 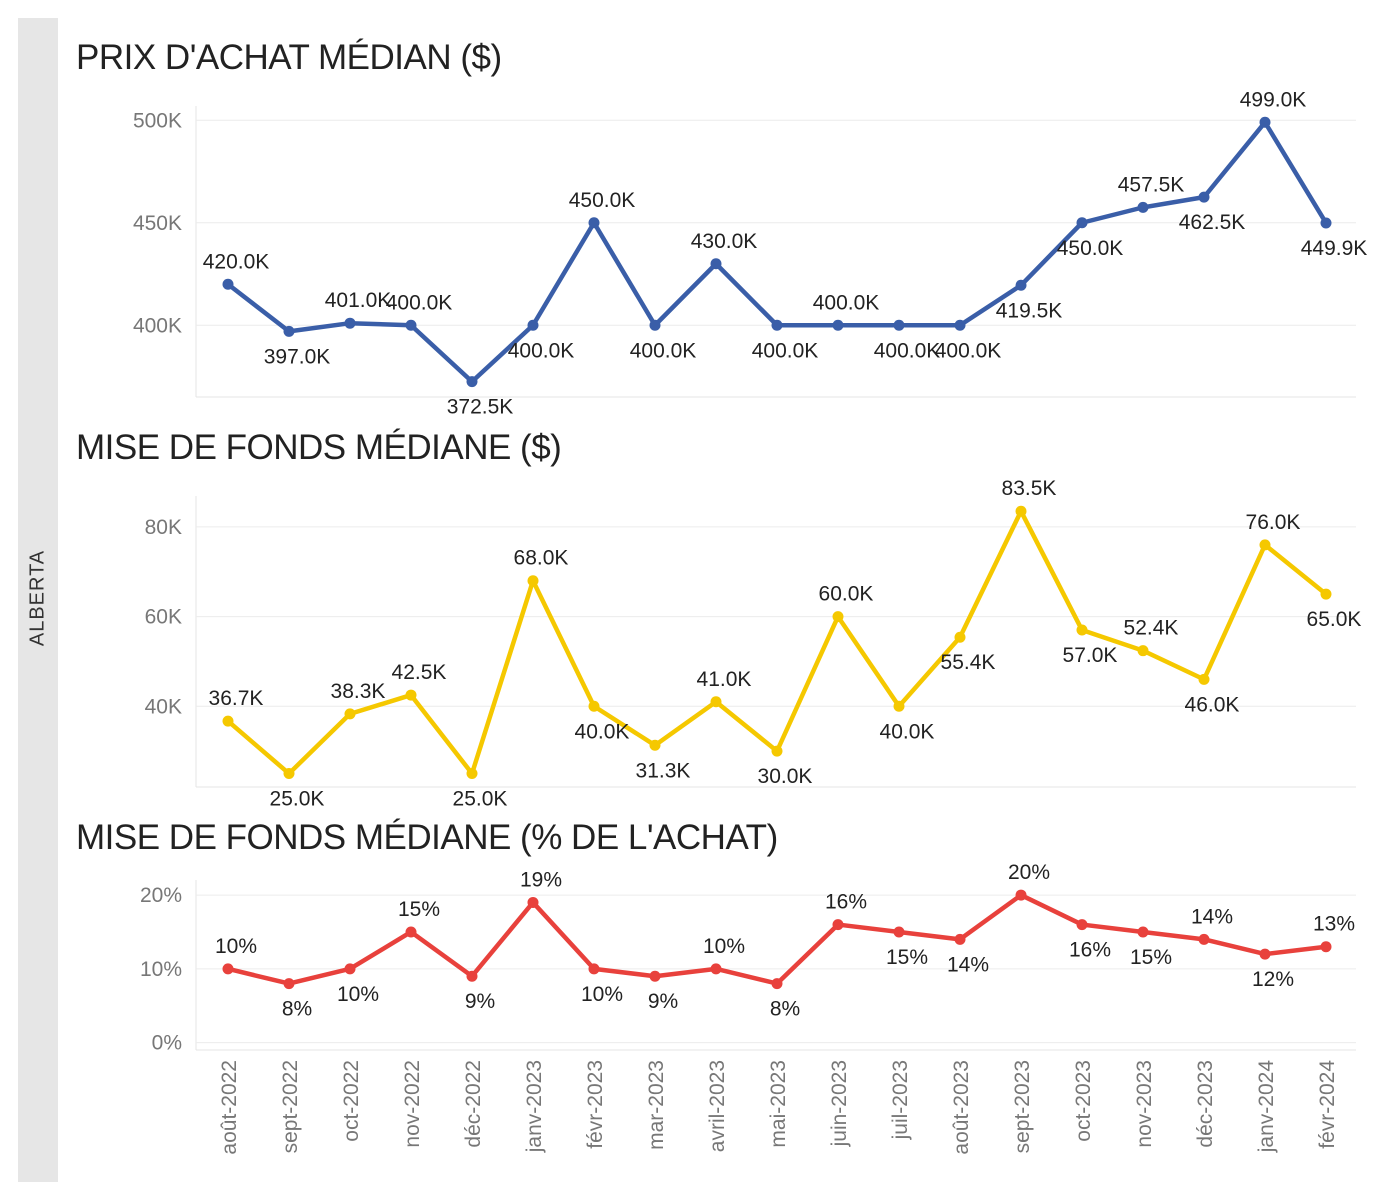 I want to click on data-label: 31.3K, so click(x=663, y=770).